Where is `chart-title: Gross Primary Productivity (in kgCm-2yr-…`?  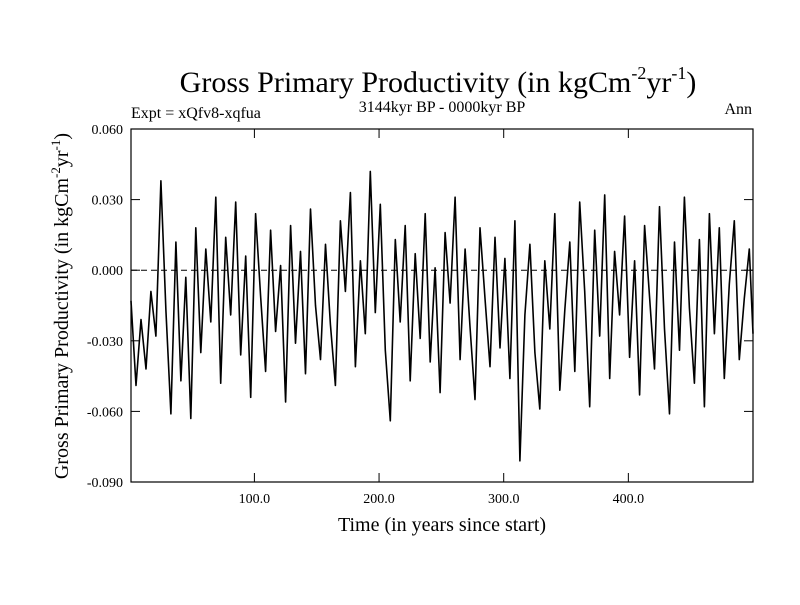
chart-title: Gross Primary Productivity (in kgCm-2yr-… is located at coordinates (438, 81).